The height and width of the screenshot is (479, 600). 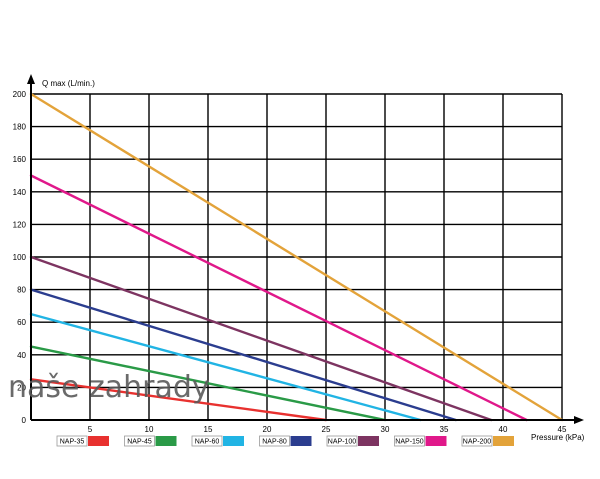 I want to click on x-axis-arrow, so click(x=579, y=420).